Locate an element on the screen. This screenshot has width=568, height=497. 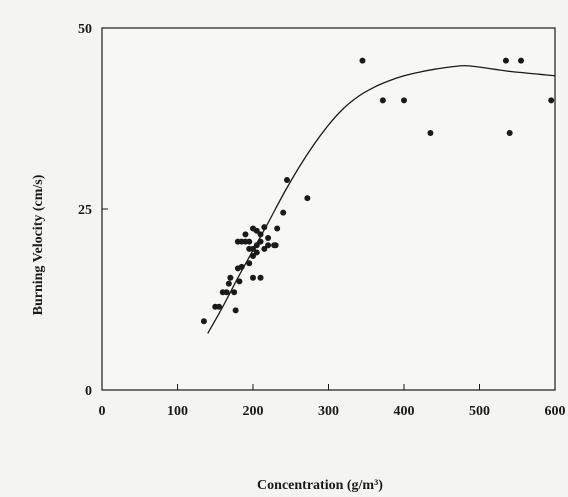
y-tick-label: 50 is located at coordinates (85, 29).